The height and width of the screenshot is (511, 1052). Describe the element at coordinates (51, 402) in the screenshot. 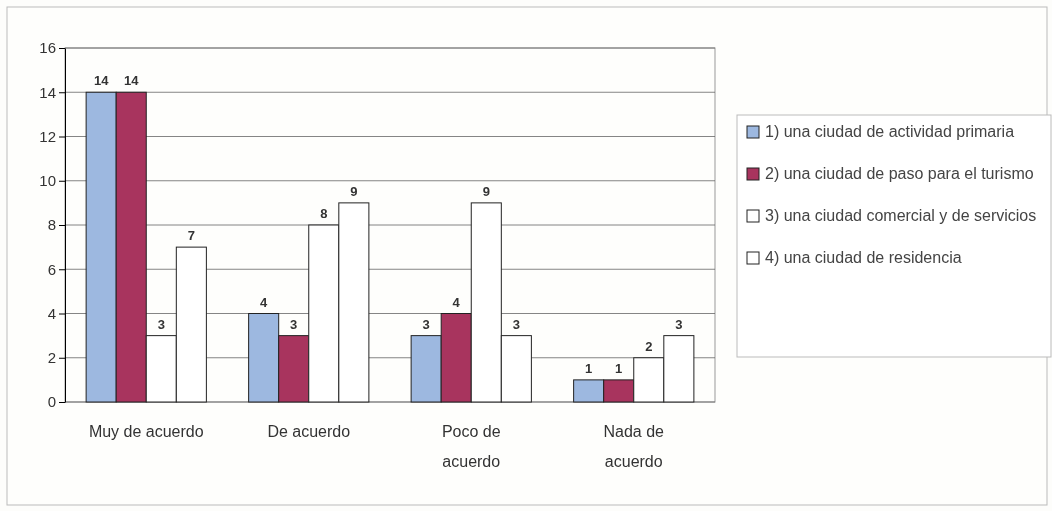

I see `y-tick-label: 0` at that location.